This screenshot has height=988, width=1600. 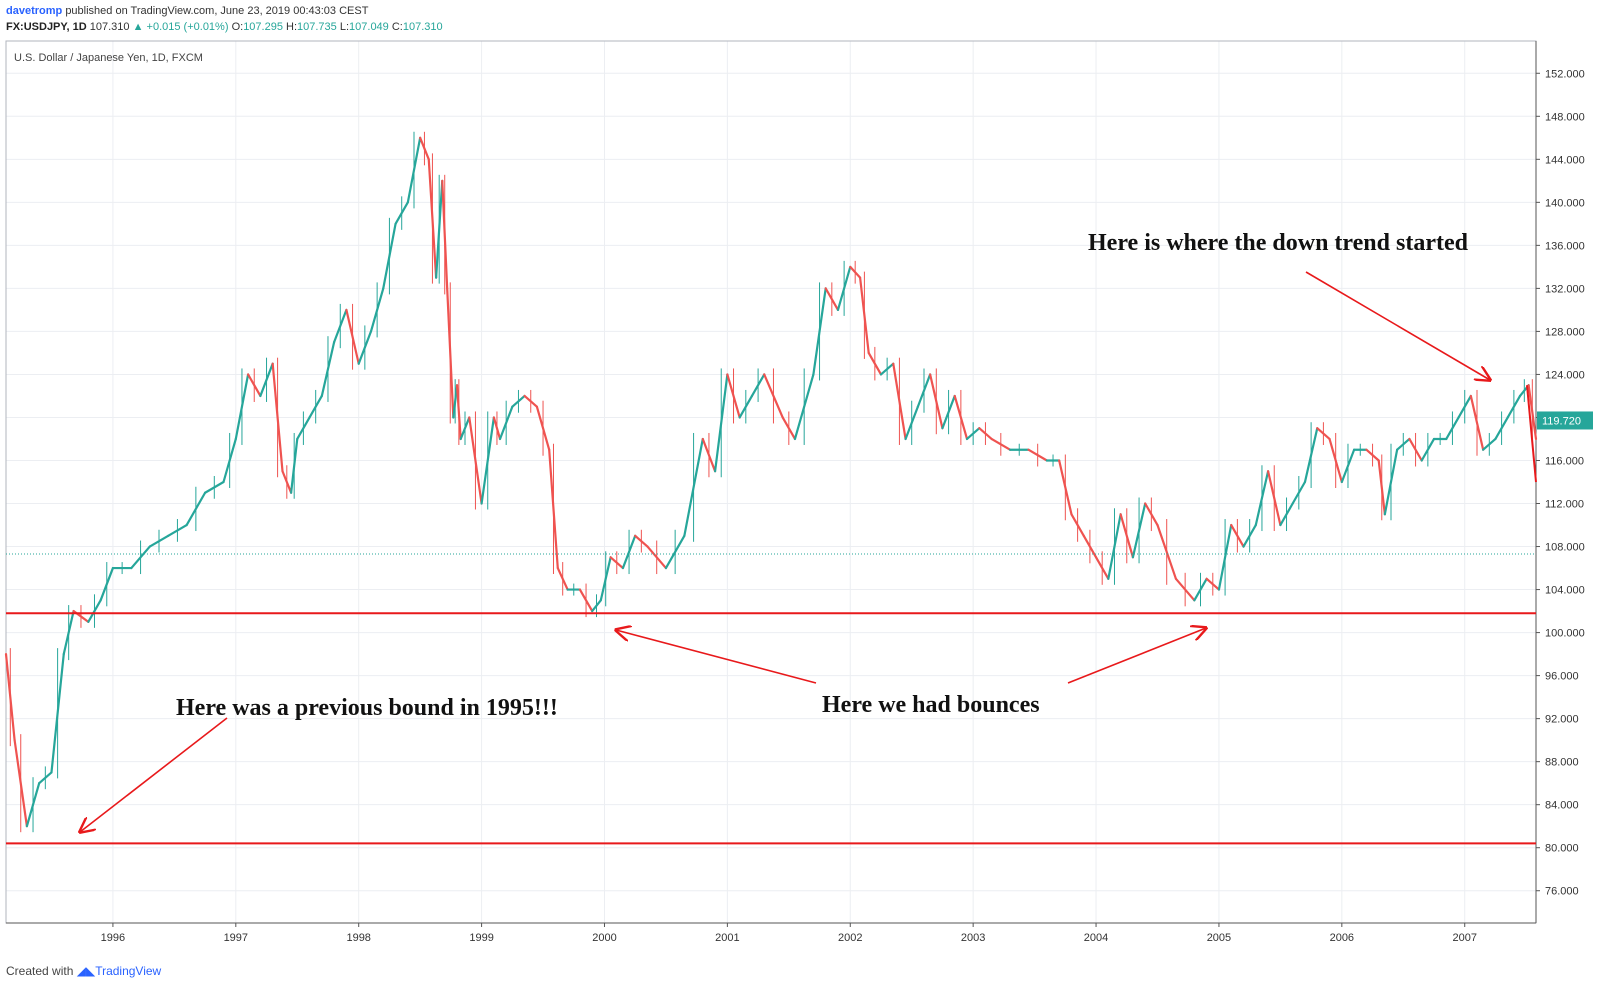 What do you see at coordinates (727, 938) in the screenshot?
I see `x-tick-label: 2001` at bounding box center [727, 938].